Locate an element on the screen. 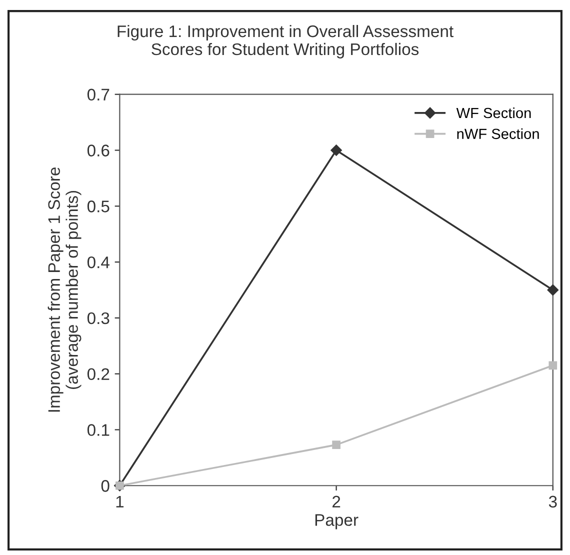 The height and width of the screenshot is (555, 570). legend-label: WF Section is located at coordinates (493, 112).